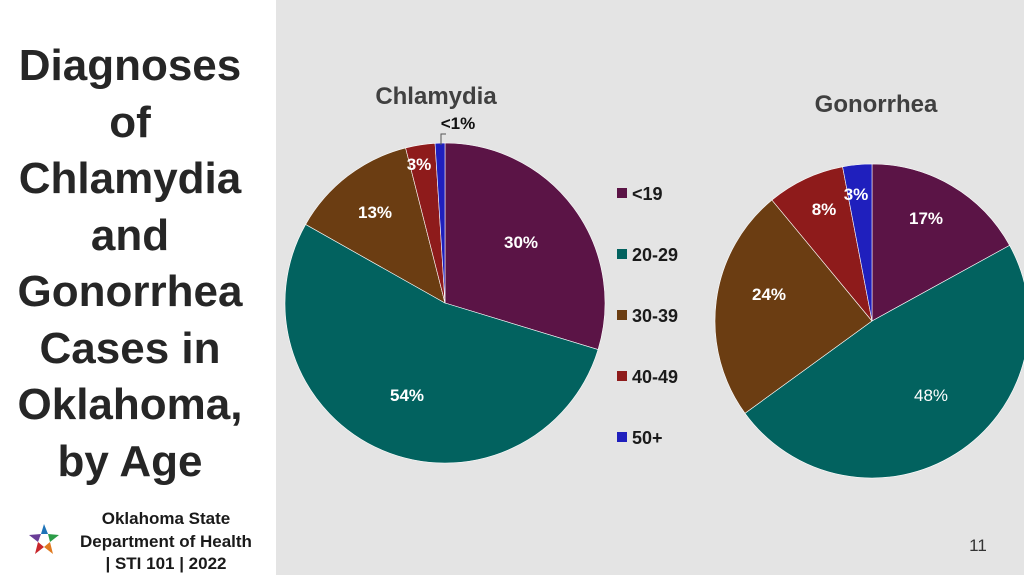 Image resolution: width=1024 pixels, height=576 pixels. I want to click on legend-label-30-39: 30-39, so click(655, 316).